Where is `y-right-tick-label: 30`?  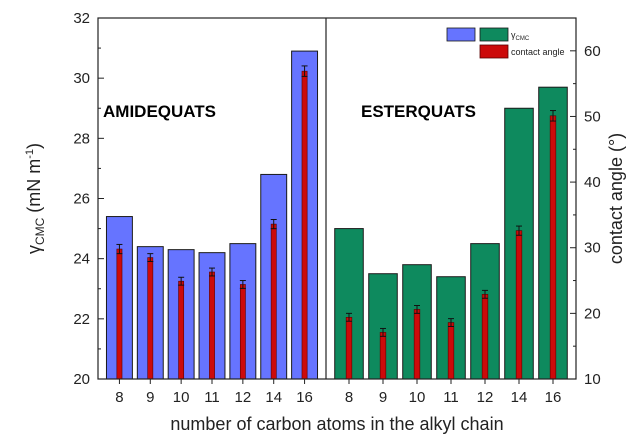
y-right-tick-label: 30 is located at coordinates (592, 248).